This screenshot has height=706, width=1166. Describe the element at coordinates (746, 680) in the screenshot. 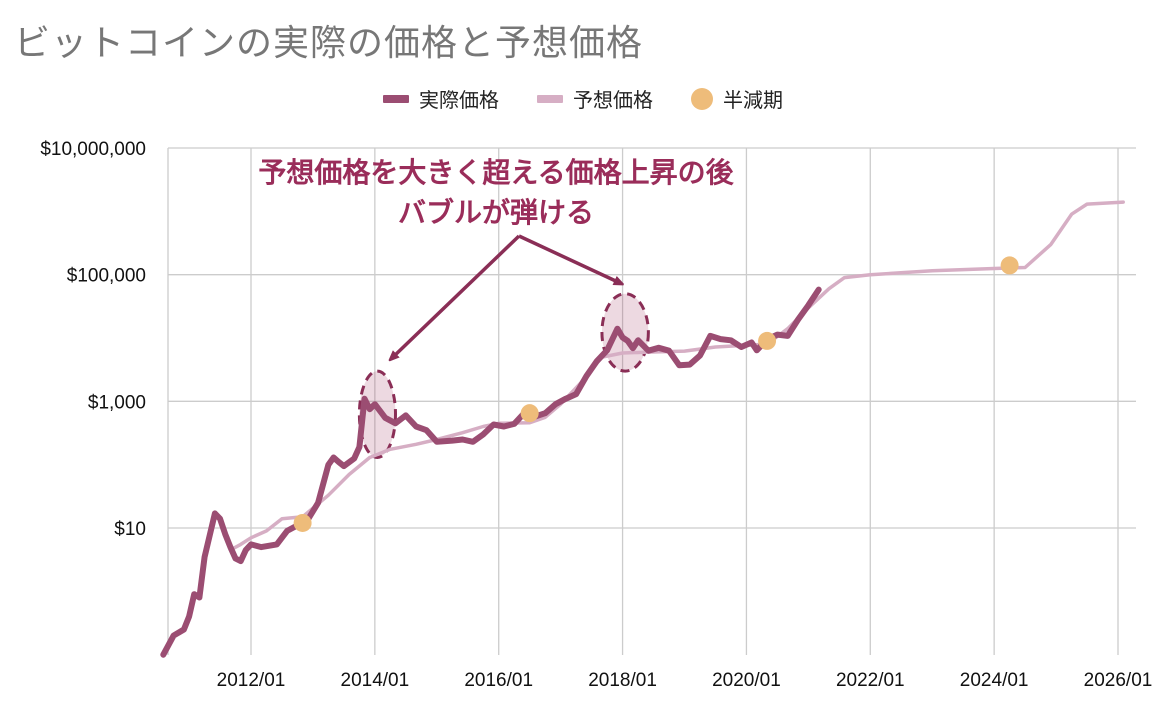

I see `x-tick-label: 2020/01` at that location.